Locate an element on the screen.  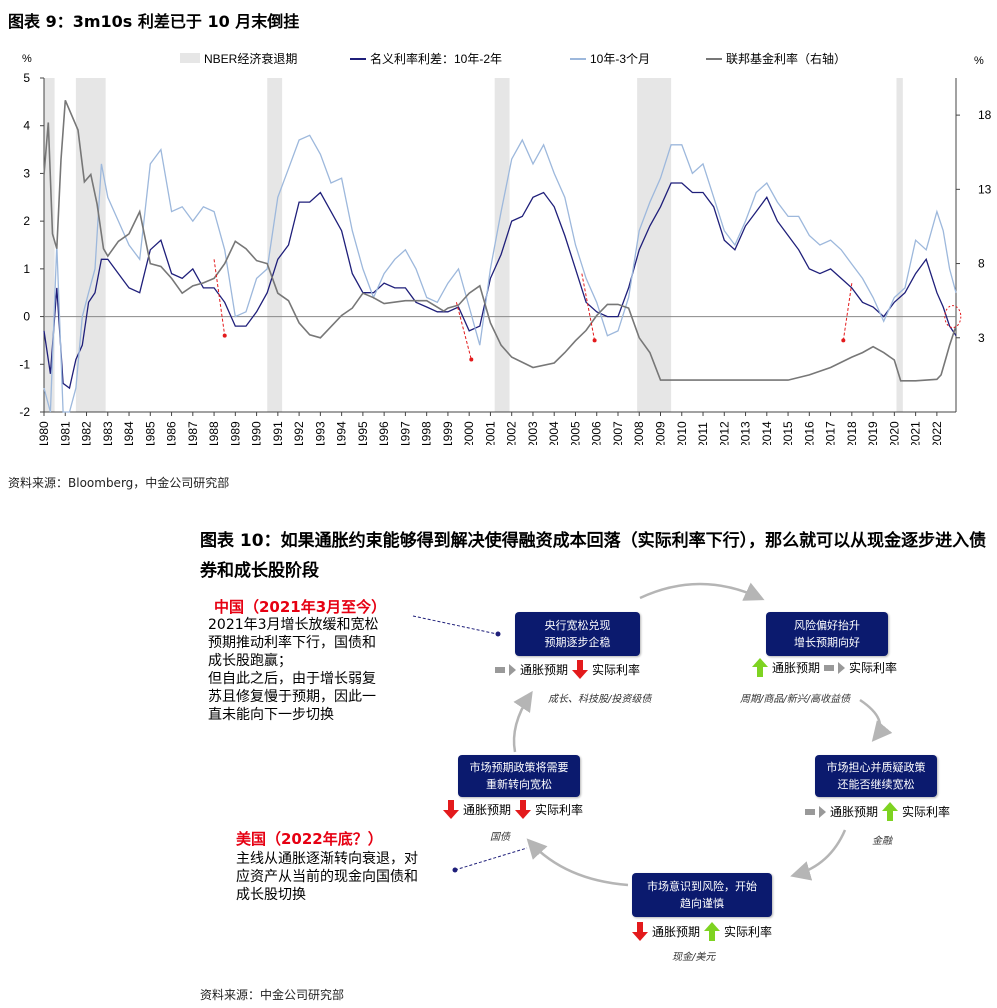
stage-box-policy-doubt: 市场担心并质疑政策 还能否继续宽松 is located at coordinates (876, 776).